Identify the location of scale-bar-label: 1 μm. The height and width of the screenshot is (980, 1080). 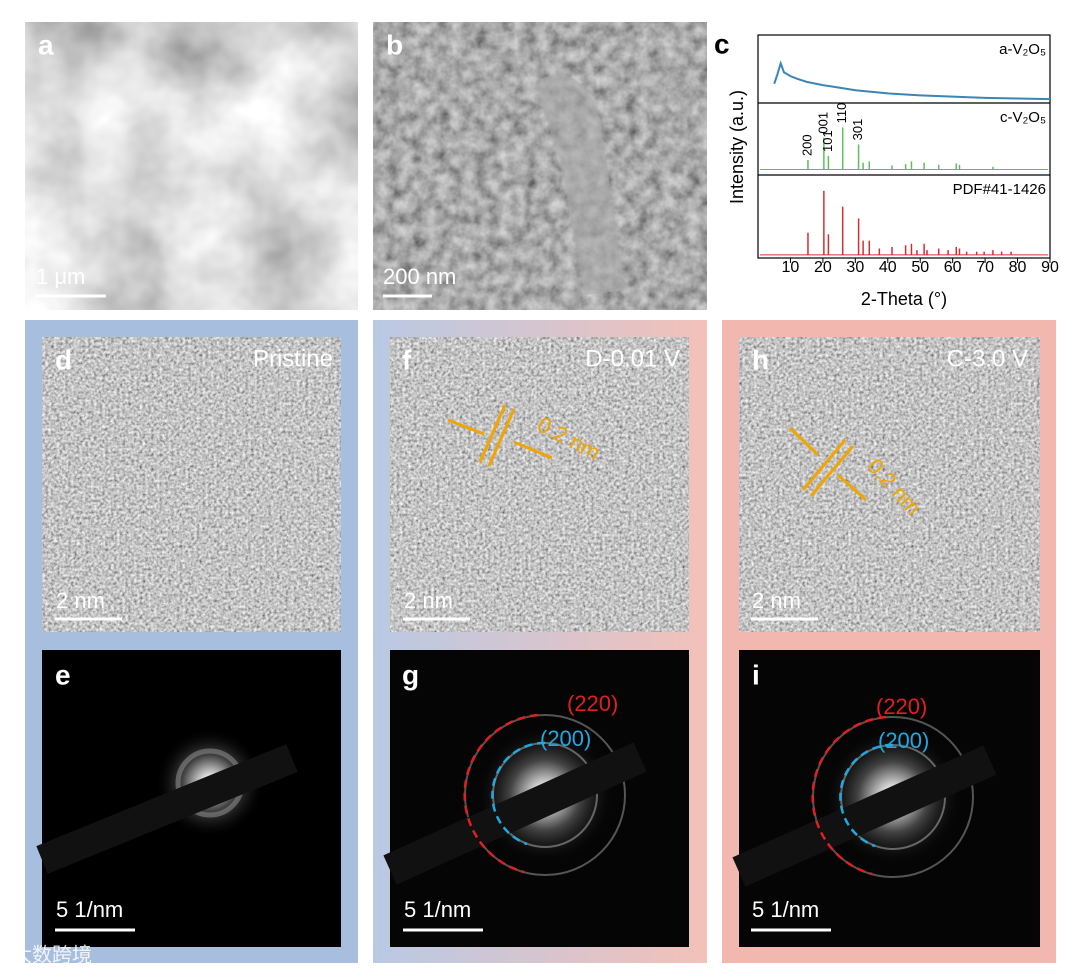
(60, 276).